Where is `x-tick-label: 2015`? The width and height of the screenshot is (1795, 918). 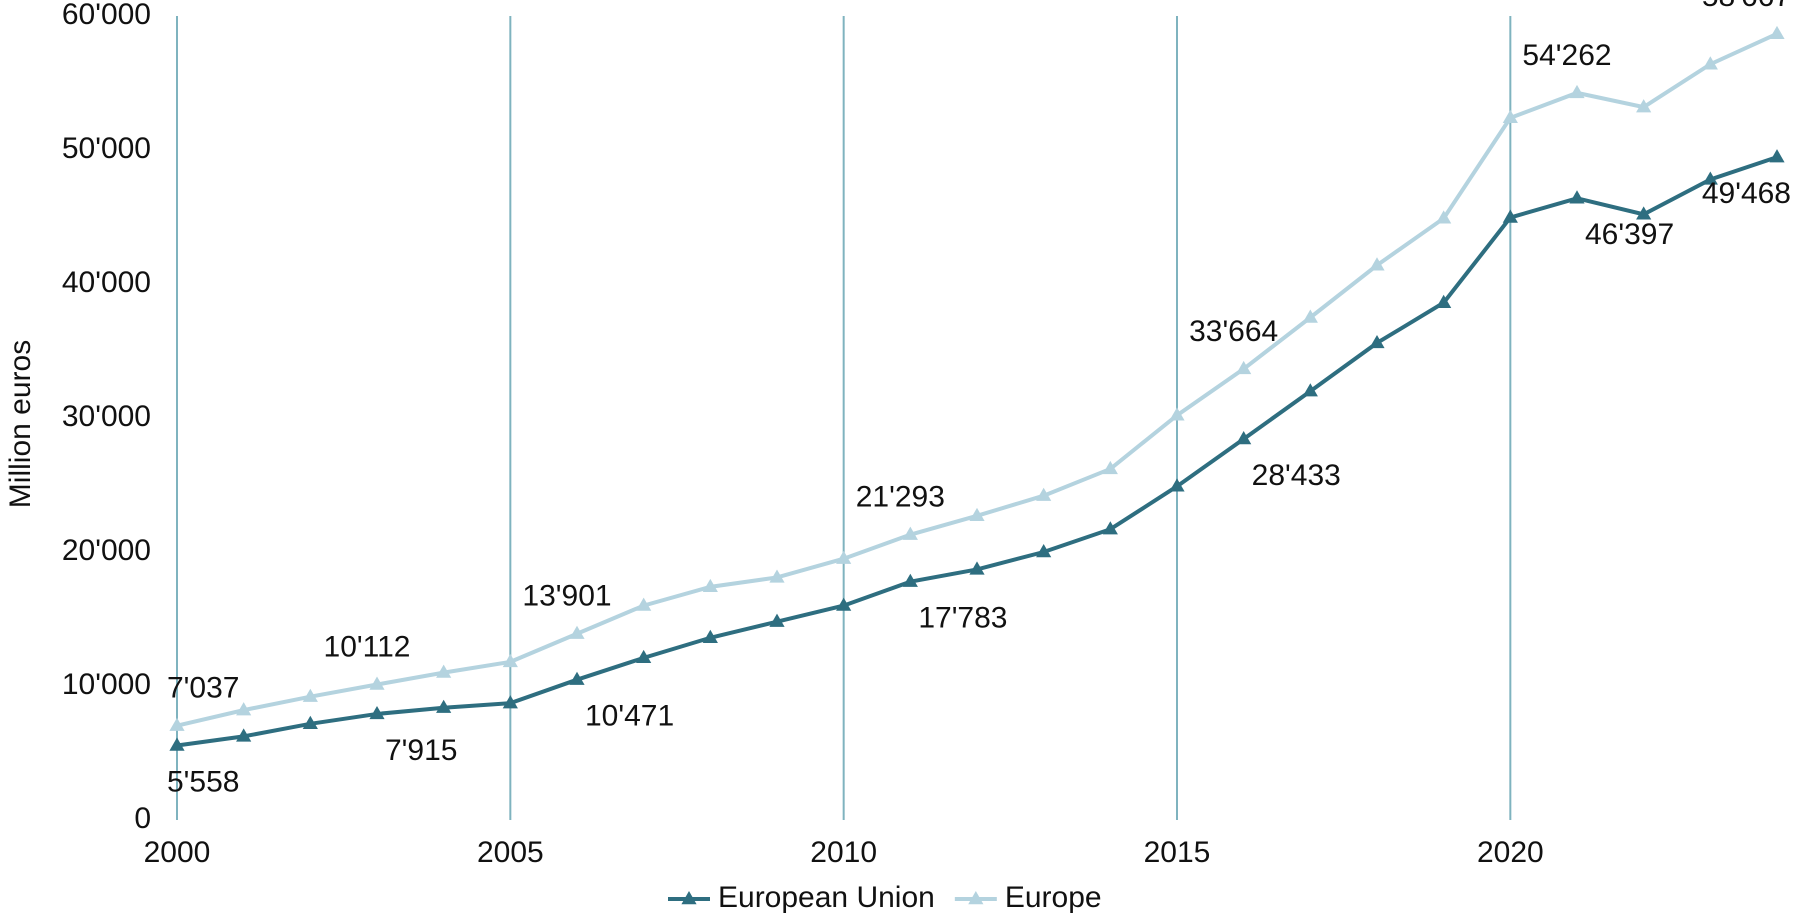
x-tick-label: 2015 is located at coordinates (1177, 852).